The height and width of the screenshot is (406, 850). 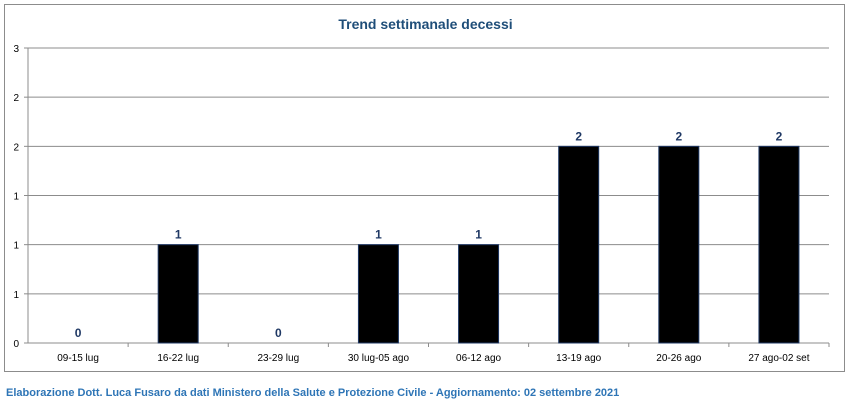 I want to click on y-tick-label: 0, so click(x=16, y=344).